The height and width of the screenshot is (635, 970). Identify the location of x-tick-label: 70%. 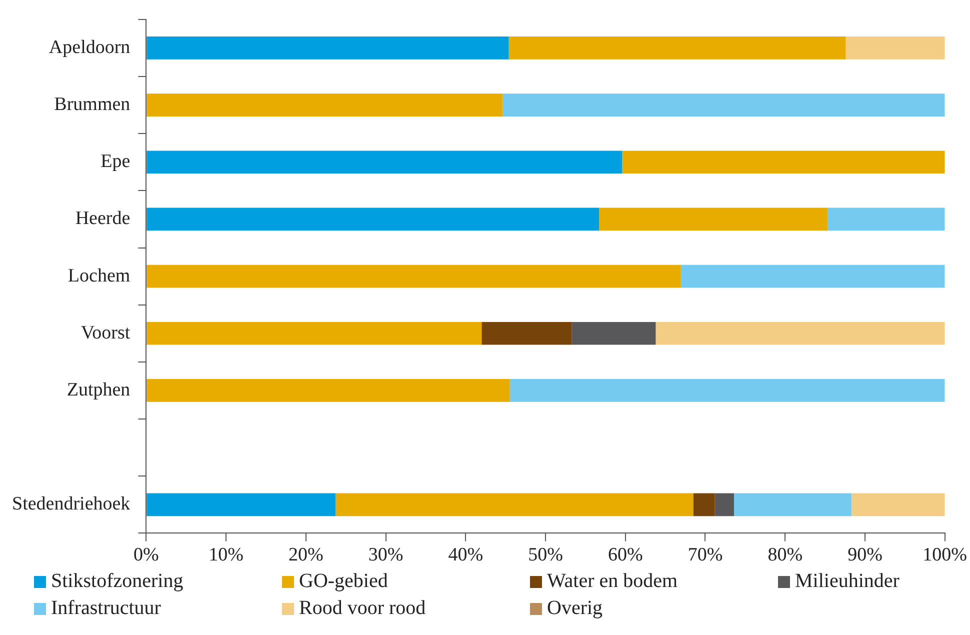
(705, 555).